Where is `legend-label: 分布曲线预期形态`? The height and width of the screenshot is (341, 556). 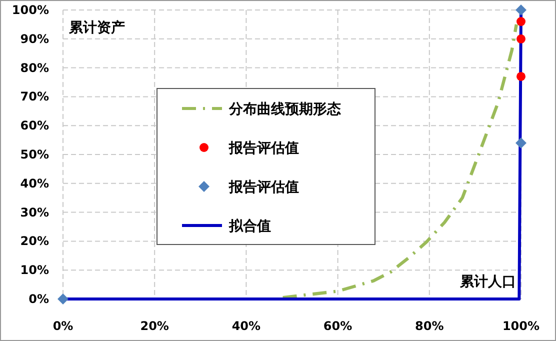 legend-label: 分布曲线预期形态 is located at coordinates (284, 110).